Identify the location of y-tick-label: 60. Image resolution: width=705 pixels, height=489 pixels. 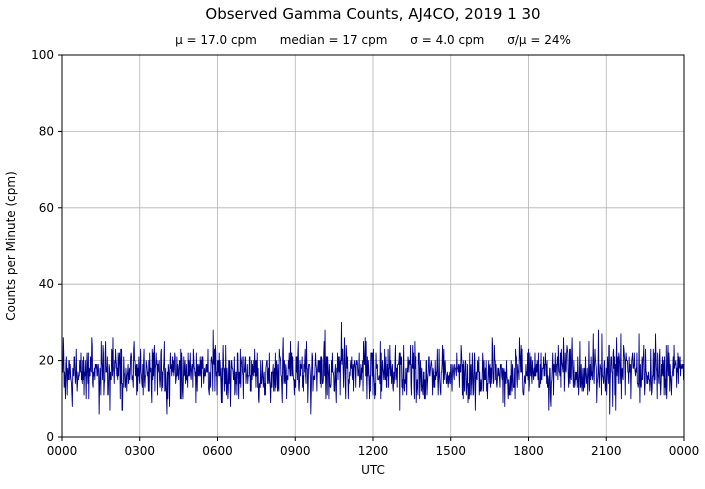
(46, 208).